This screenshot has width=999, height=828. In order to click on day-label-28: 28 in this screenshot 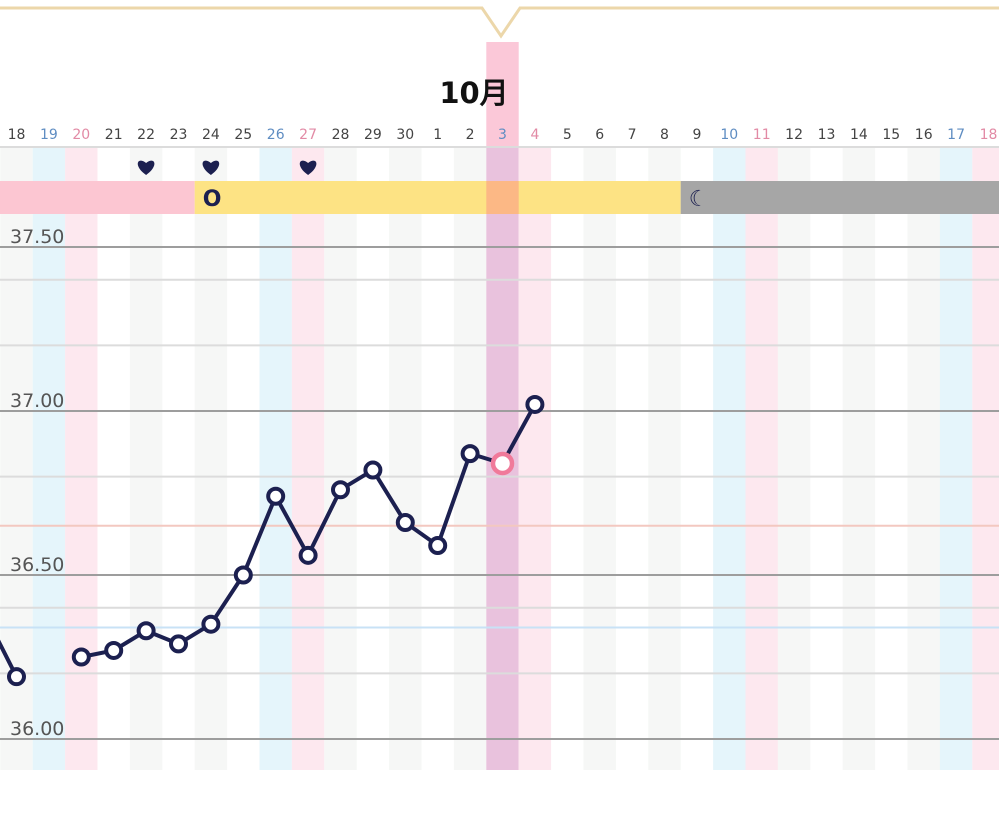, I will do `click(341, 135)`.